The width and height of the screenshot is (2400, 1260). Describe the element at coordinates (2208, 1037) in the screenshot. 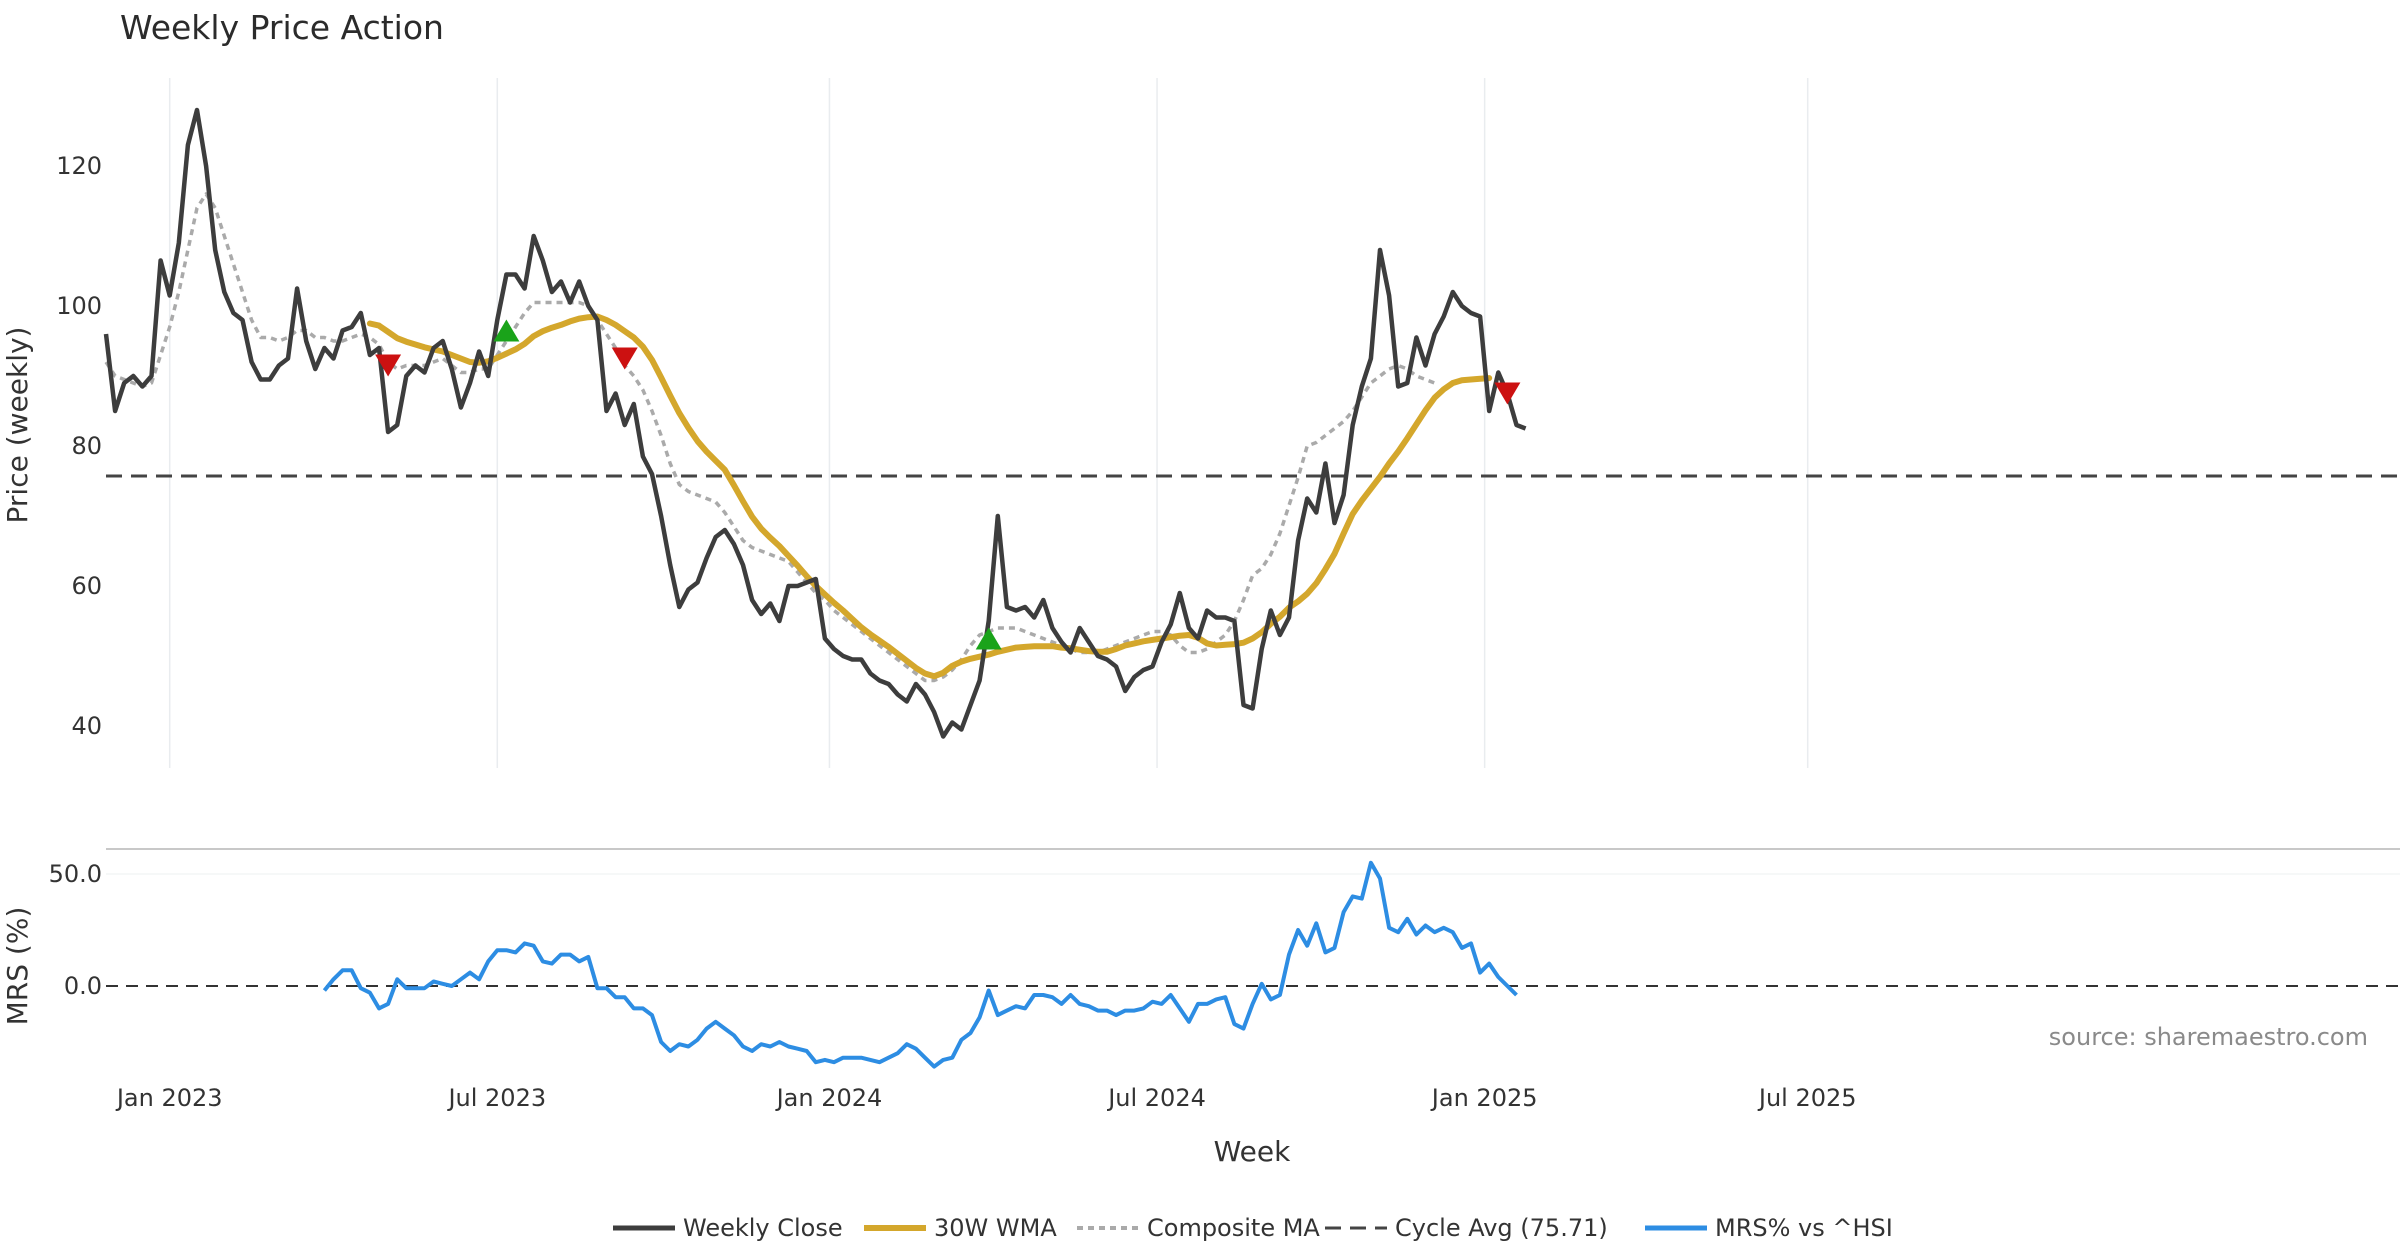

I see `source-note: source: sharemaestro.com` at that location.